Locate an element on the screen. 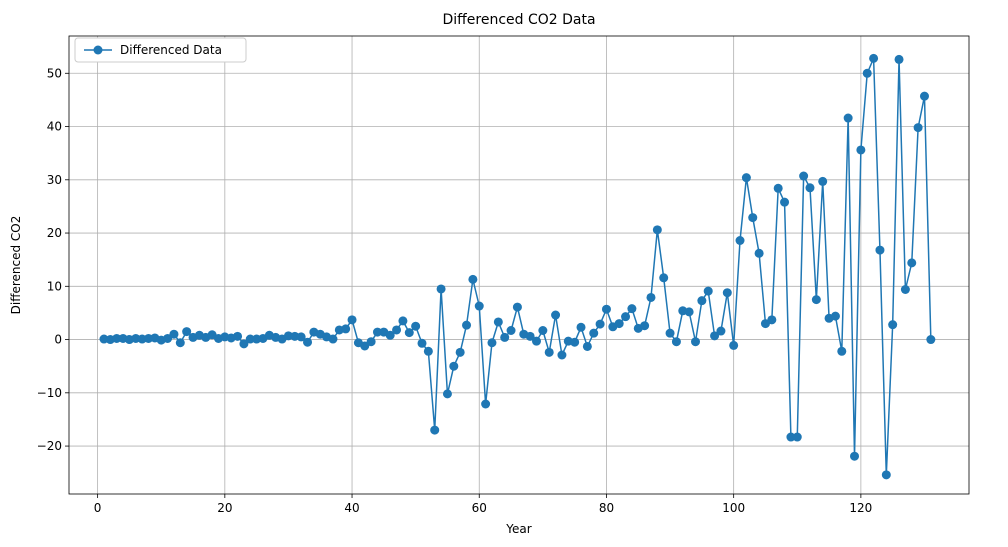 This screenshot has width=1008, height=547. y-tick-label: 50 is located at coordinates (54, 73).